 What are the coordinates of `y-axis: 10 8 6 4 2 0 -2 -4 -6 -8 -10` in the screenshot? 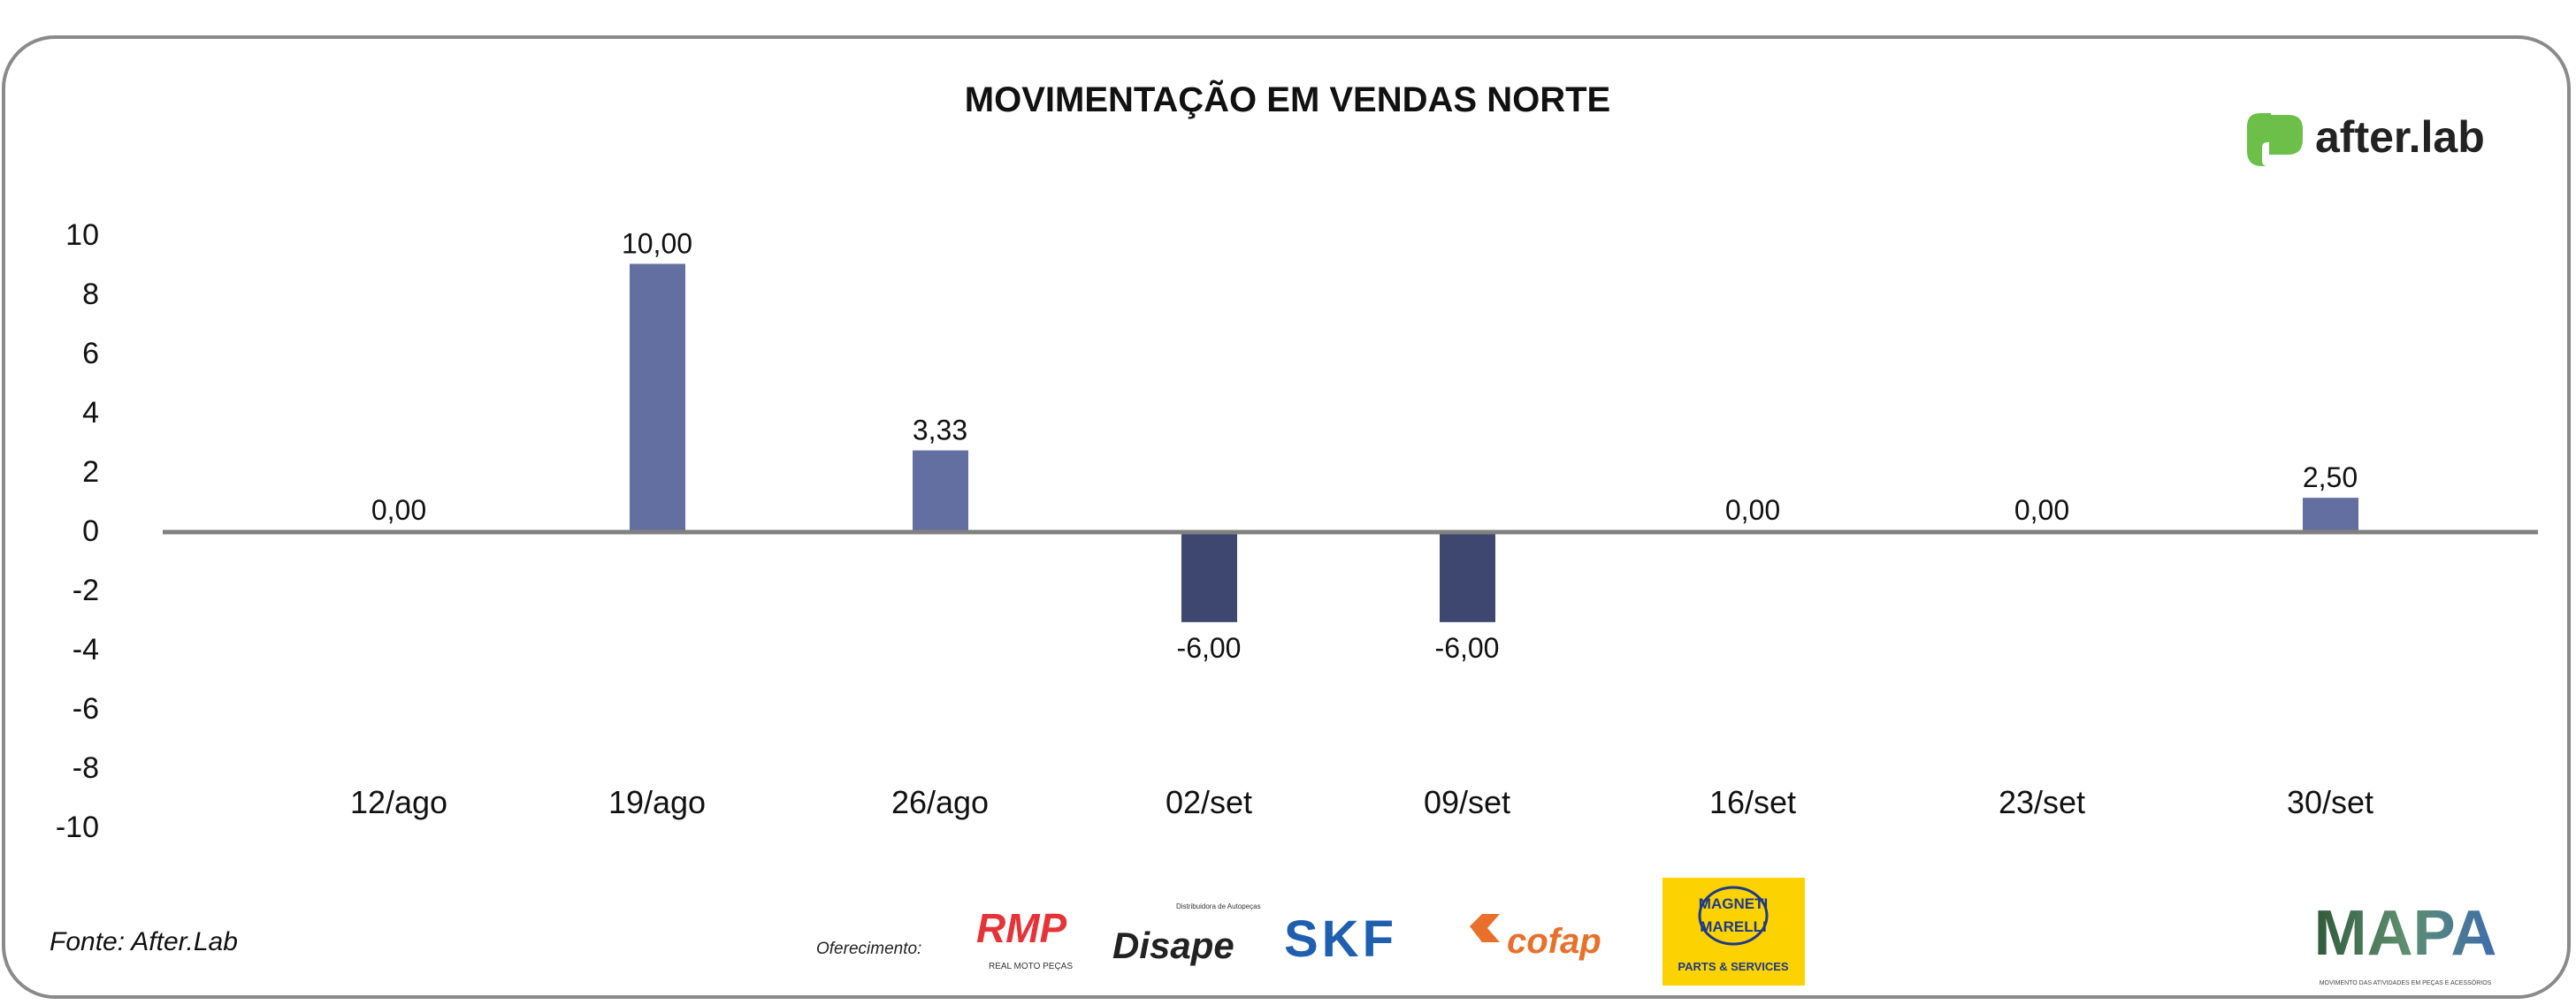 It's located at (77, 531).